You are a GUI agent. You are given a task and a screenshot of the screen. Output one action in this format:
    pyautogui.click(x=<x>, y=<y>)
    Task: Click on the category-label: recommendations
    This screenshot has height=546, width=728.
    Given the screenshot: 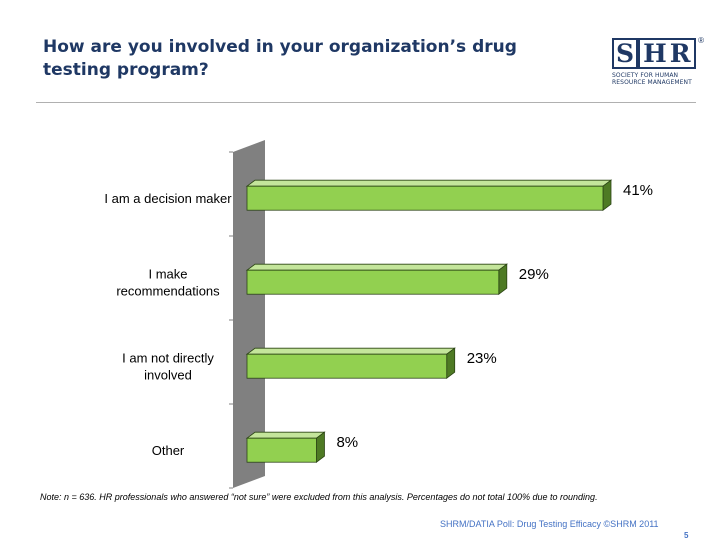 What is the action you would take?
    pyautogui.click(x=168, y=291)
    